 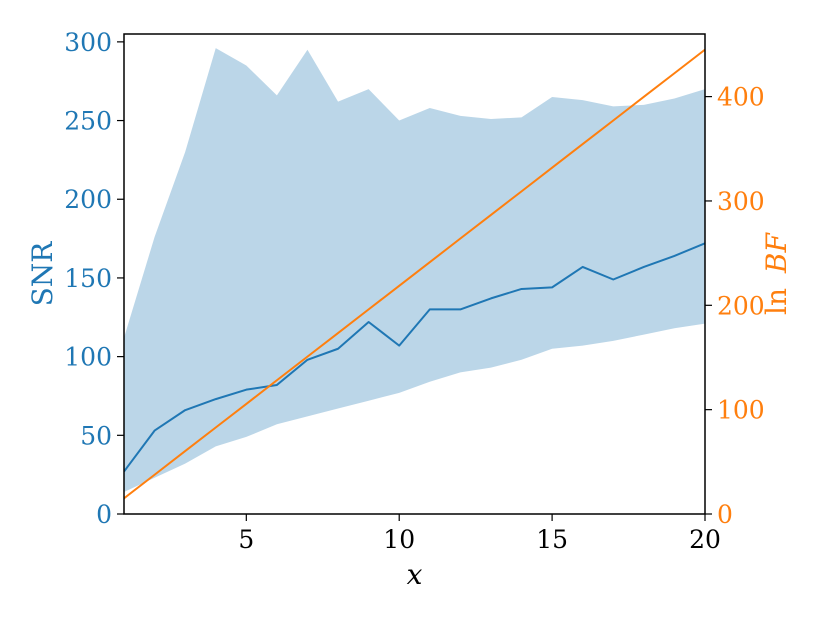 I want to click on y2-tick-label: 200, so click(x=741, y=305).